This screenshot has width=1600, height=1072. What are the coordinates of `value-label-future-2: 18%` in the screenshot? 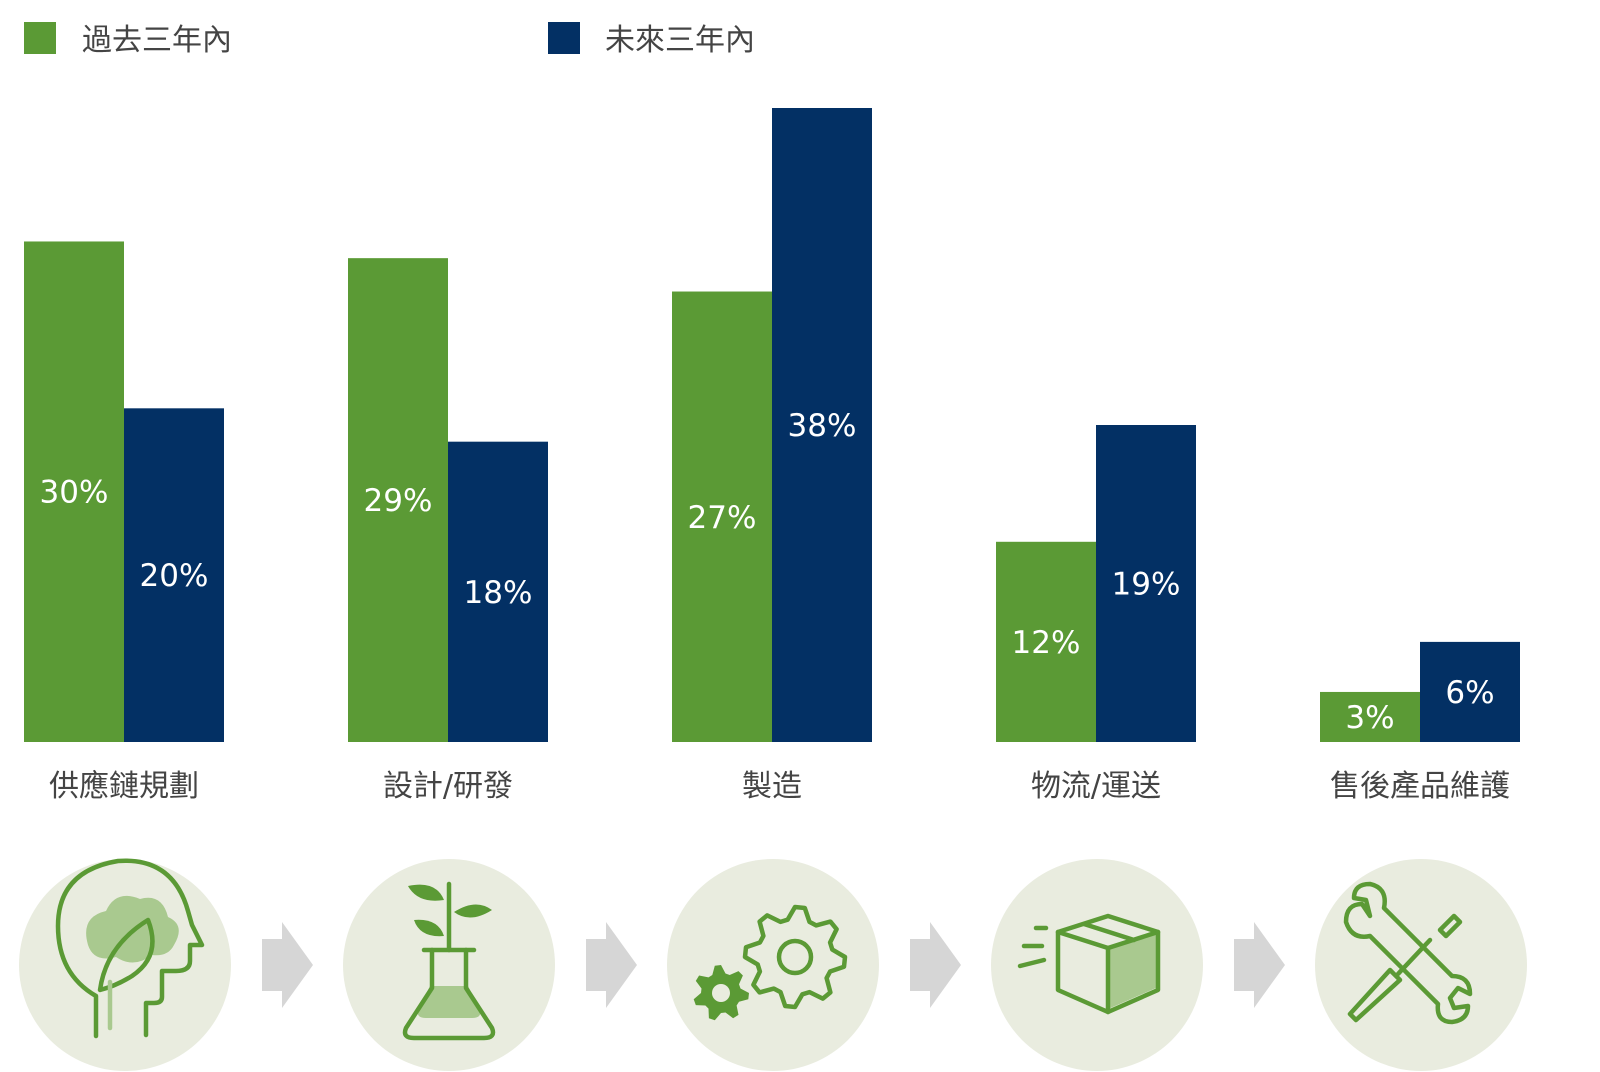 It's located at (498, 593).